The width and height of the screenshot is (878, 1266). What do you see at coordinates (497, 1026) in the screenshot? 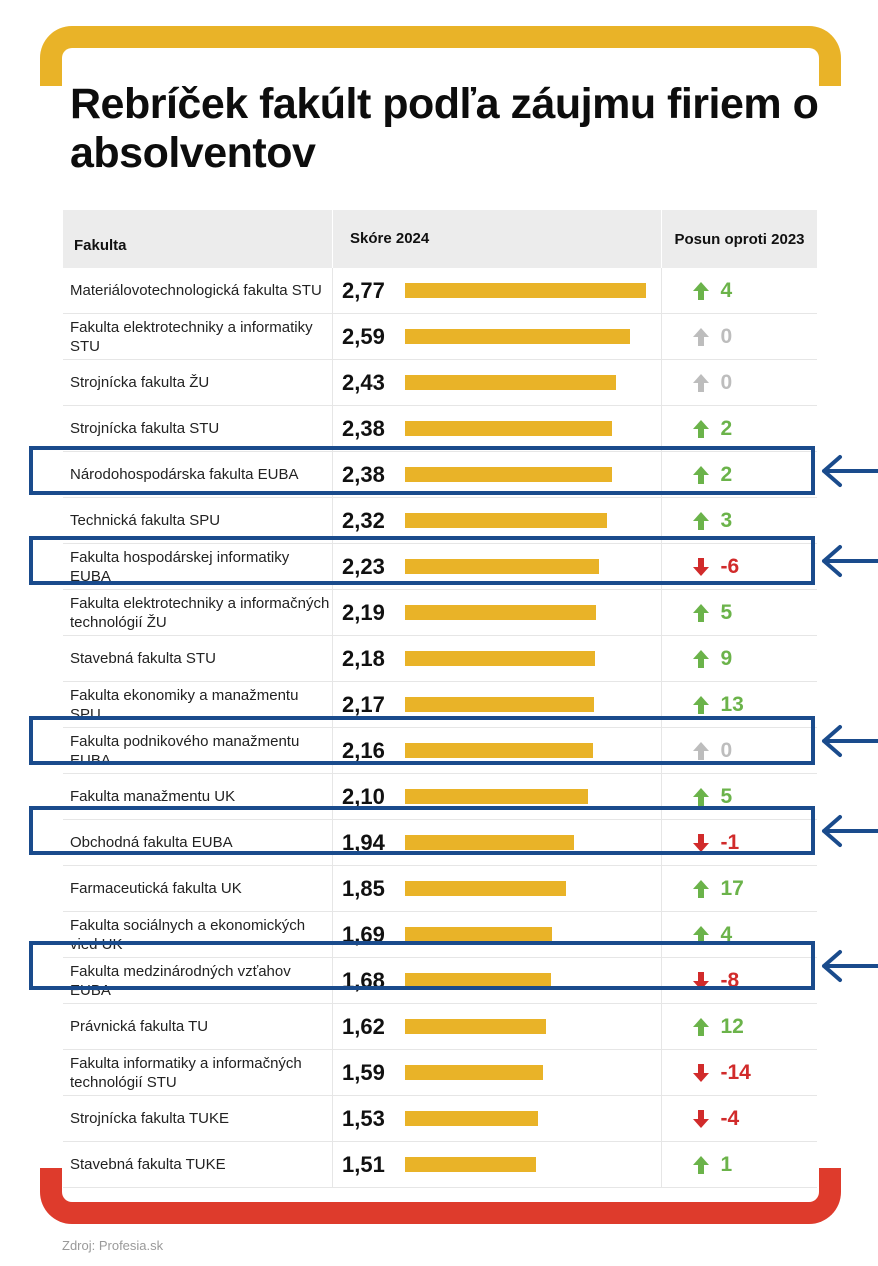
I see `score-cell: 1,62` at bounding box center [497, 1026].